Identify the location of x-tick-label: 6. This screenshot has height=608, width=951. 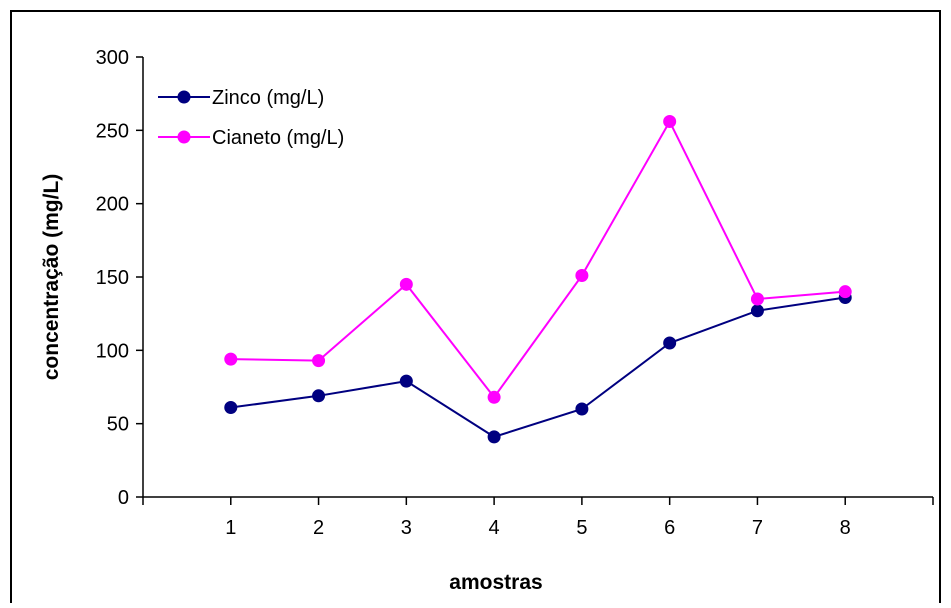
(669, 528).